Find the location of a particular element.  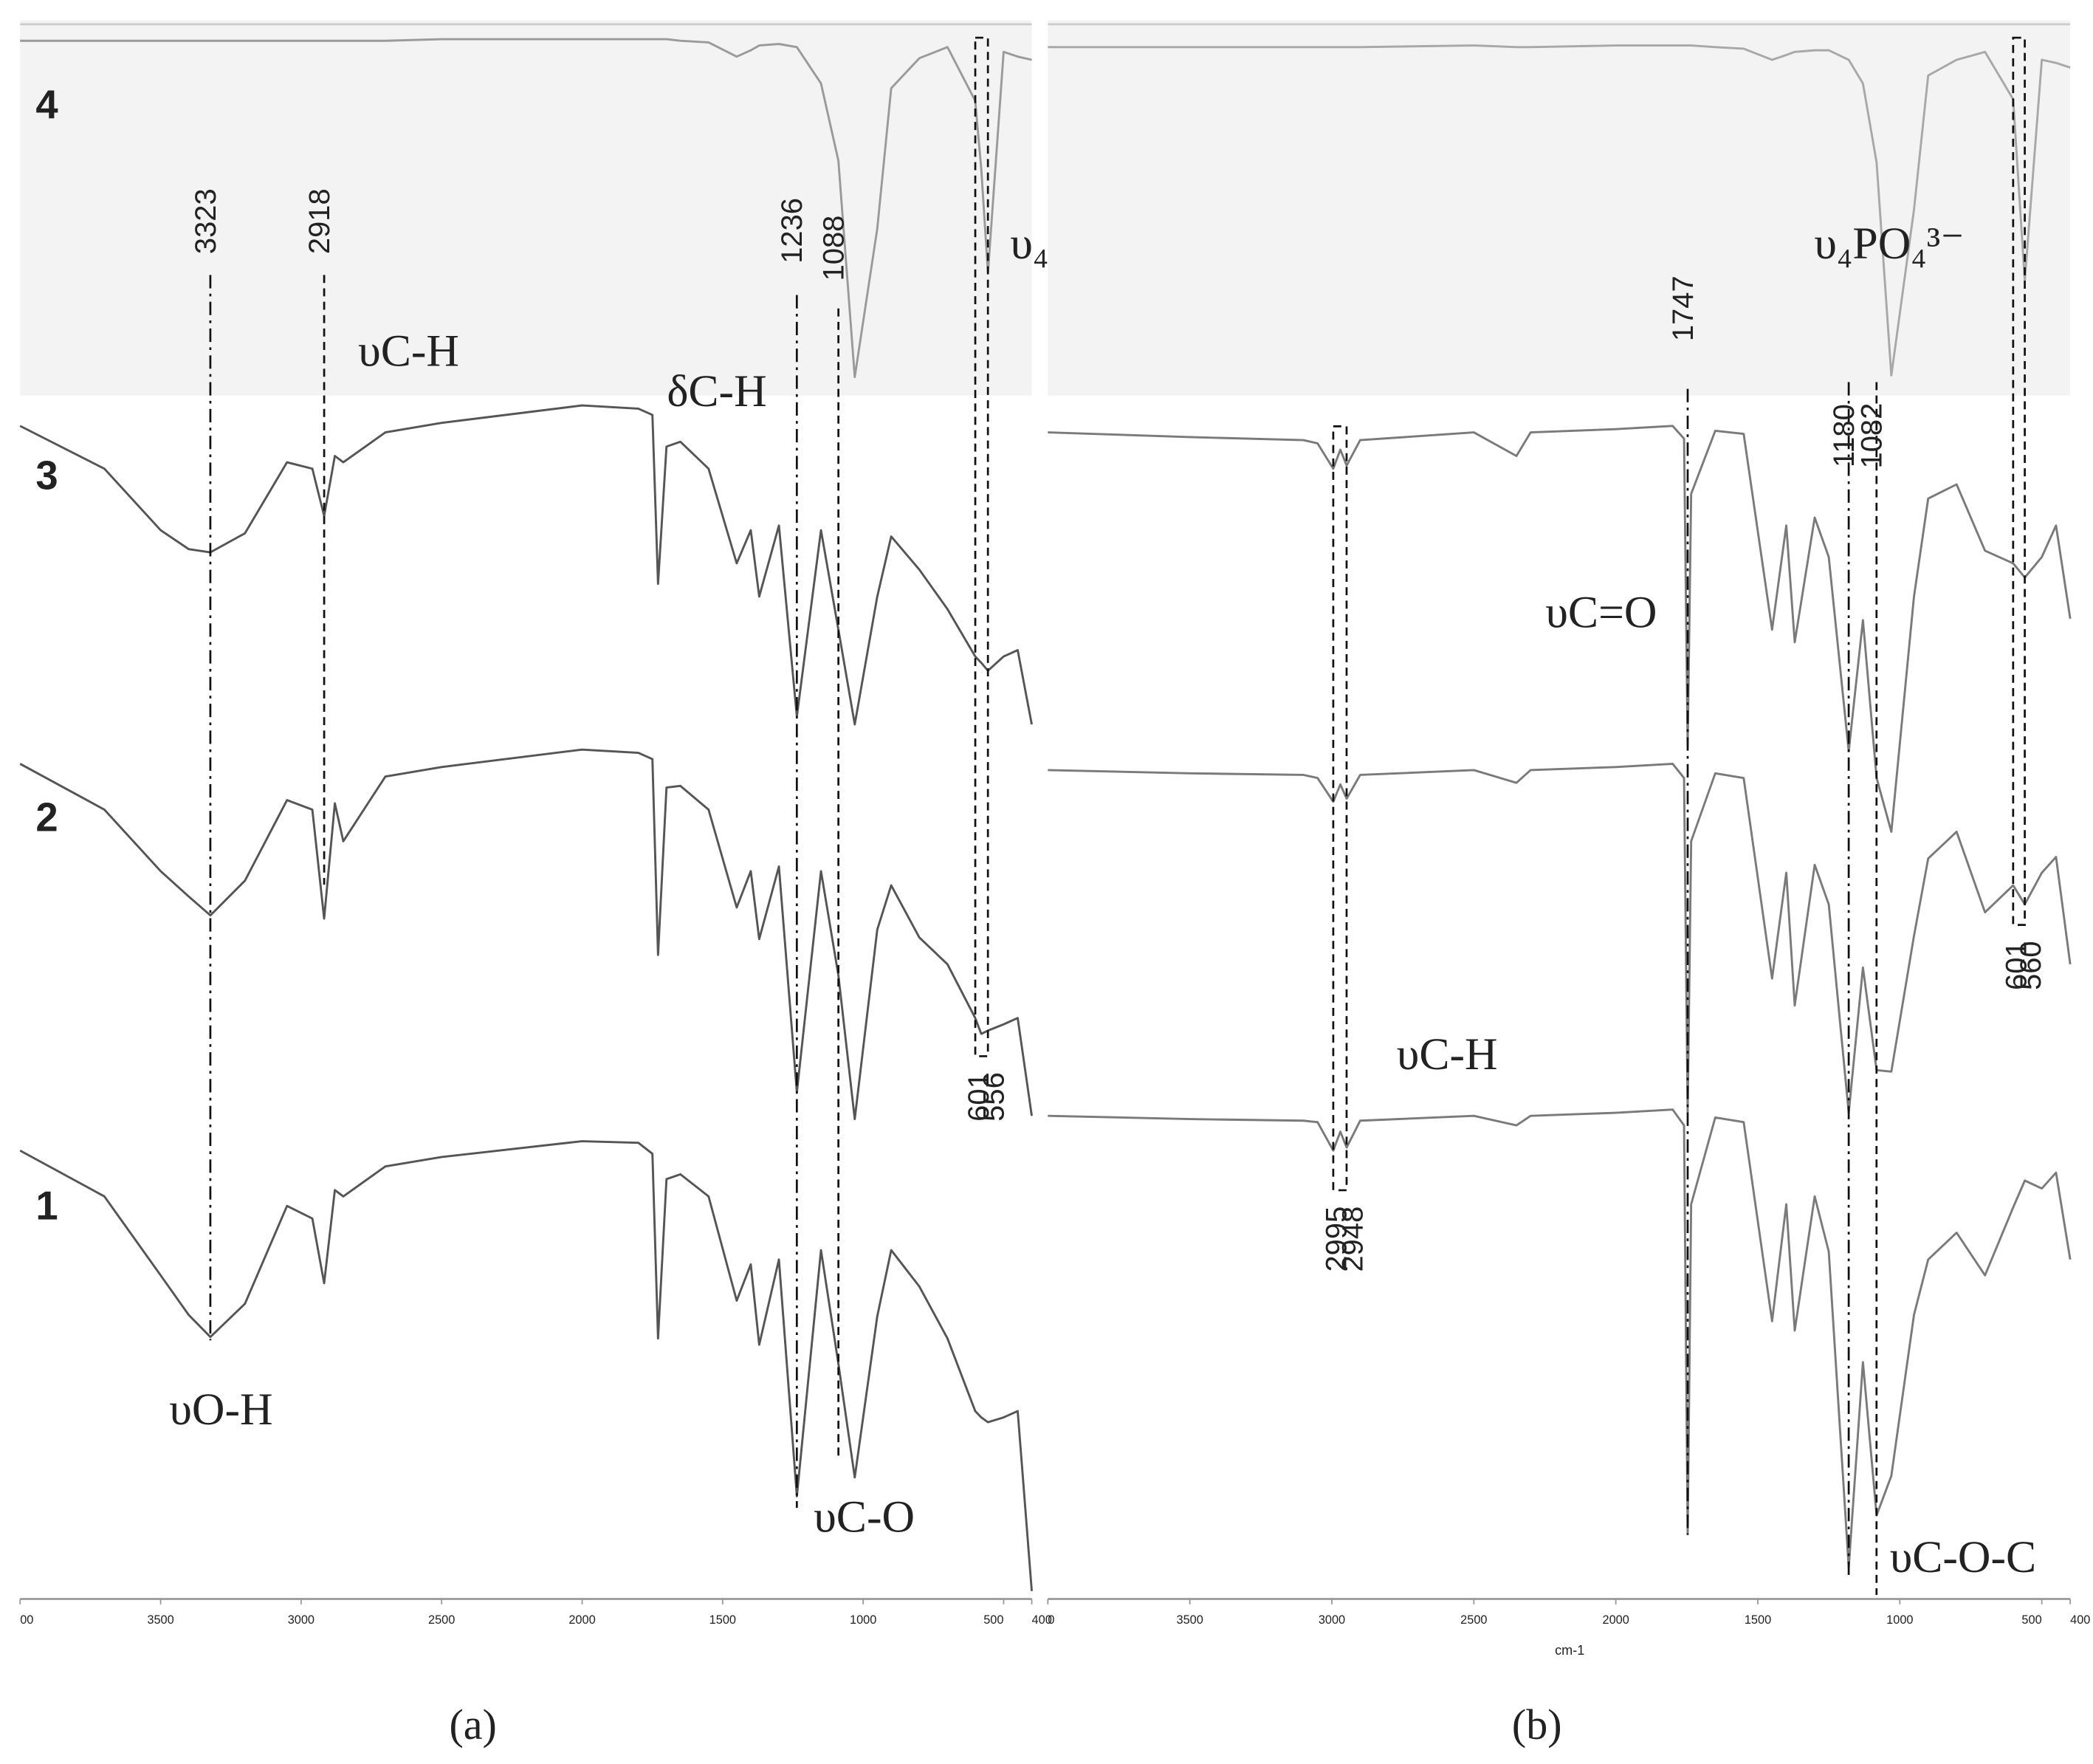

peak-label: 1180 is located at coordinates (1844, 435).